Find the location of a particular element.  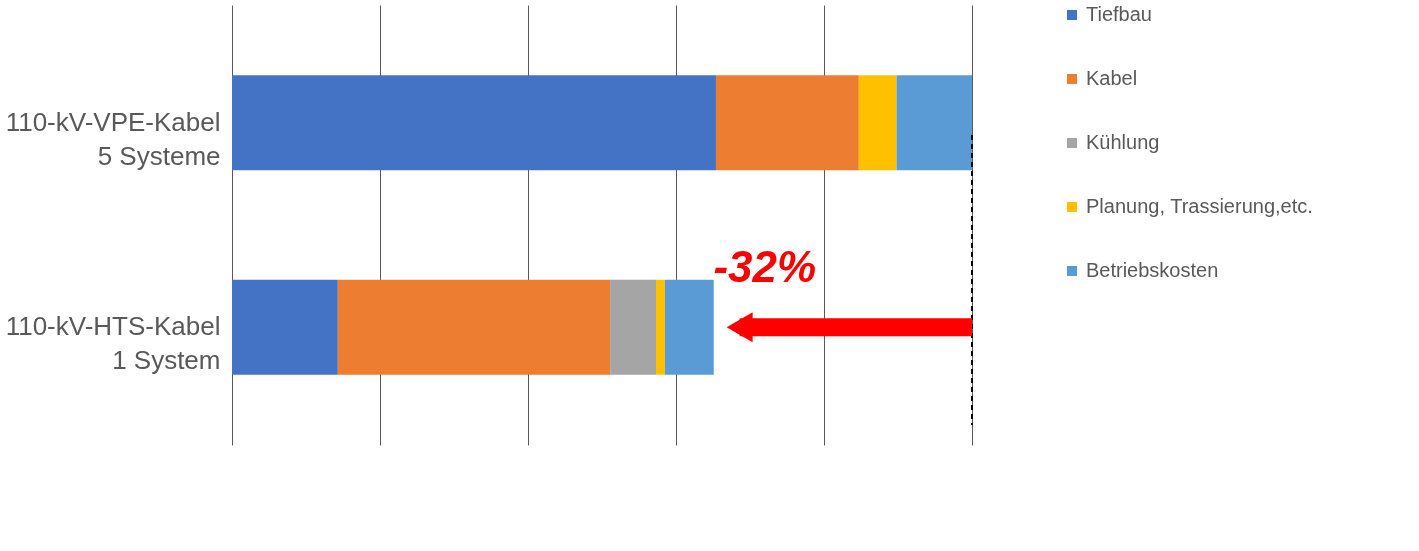

legend-label: Betriebskosten is located at coordinates (1152, 270).